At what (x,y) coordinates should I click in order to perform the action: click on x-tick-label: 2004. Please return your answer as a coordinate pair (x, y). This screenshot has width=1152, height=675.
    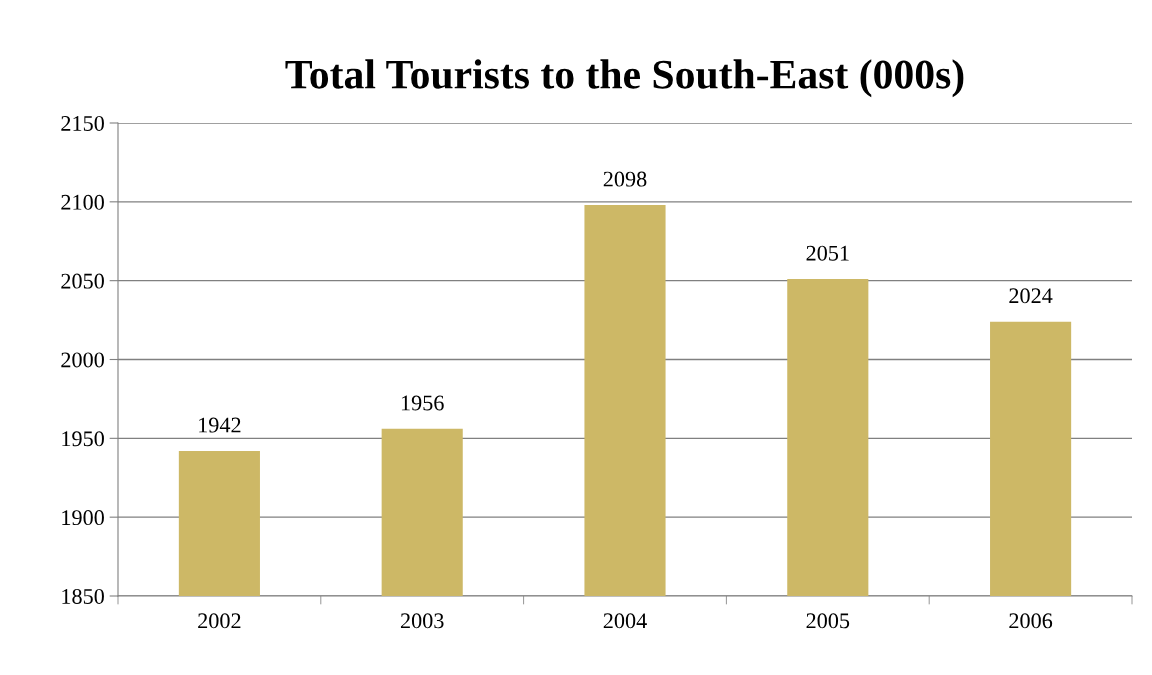
    Looking at the image, I should click on (625, 621).